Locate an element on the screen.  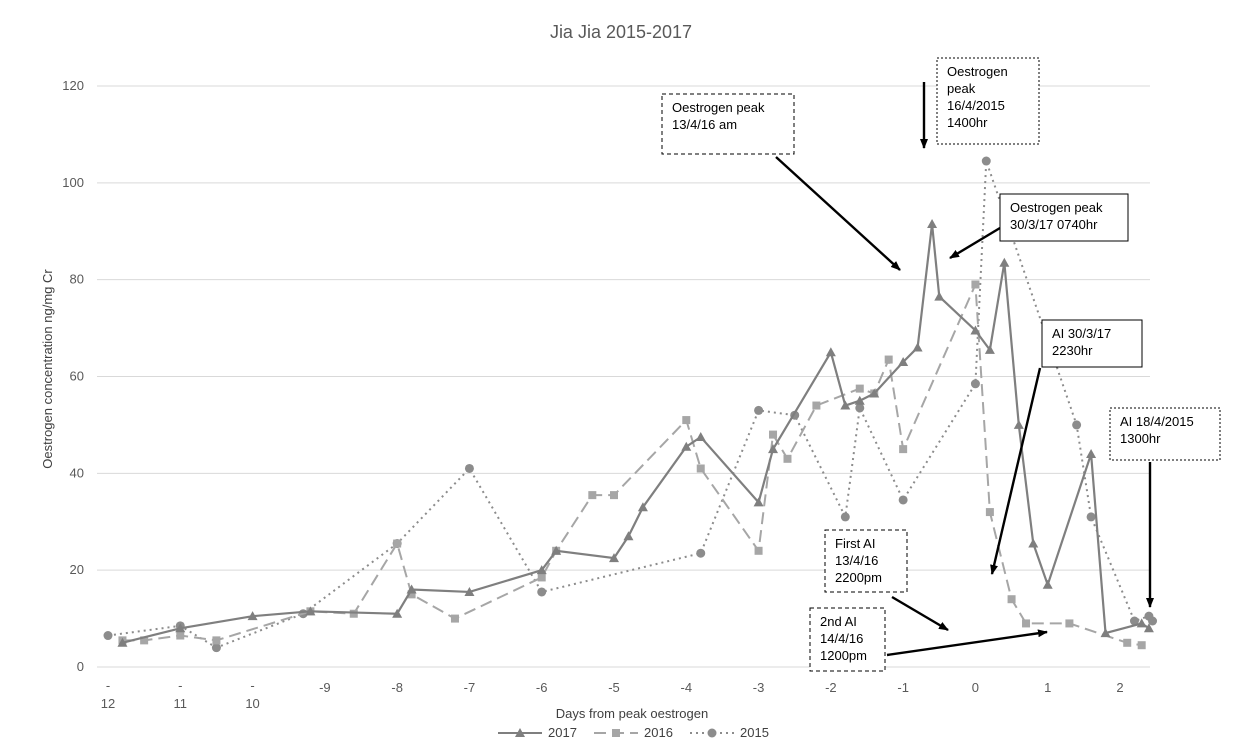
x-tick-label: -7 is located at coordinates (470, 687).